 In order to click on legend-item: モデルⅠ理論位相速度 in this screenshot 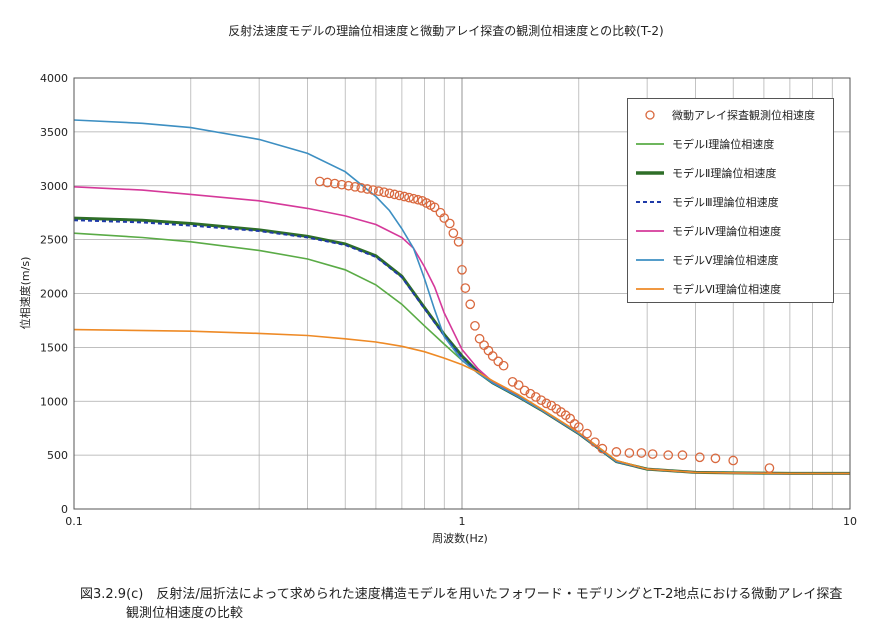, I will do `click(704, 144)`.